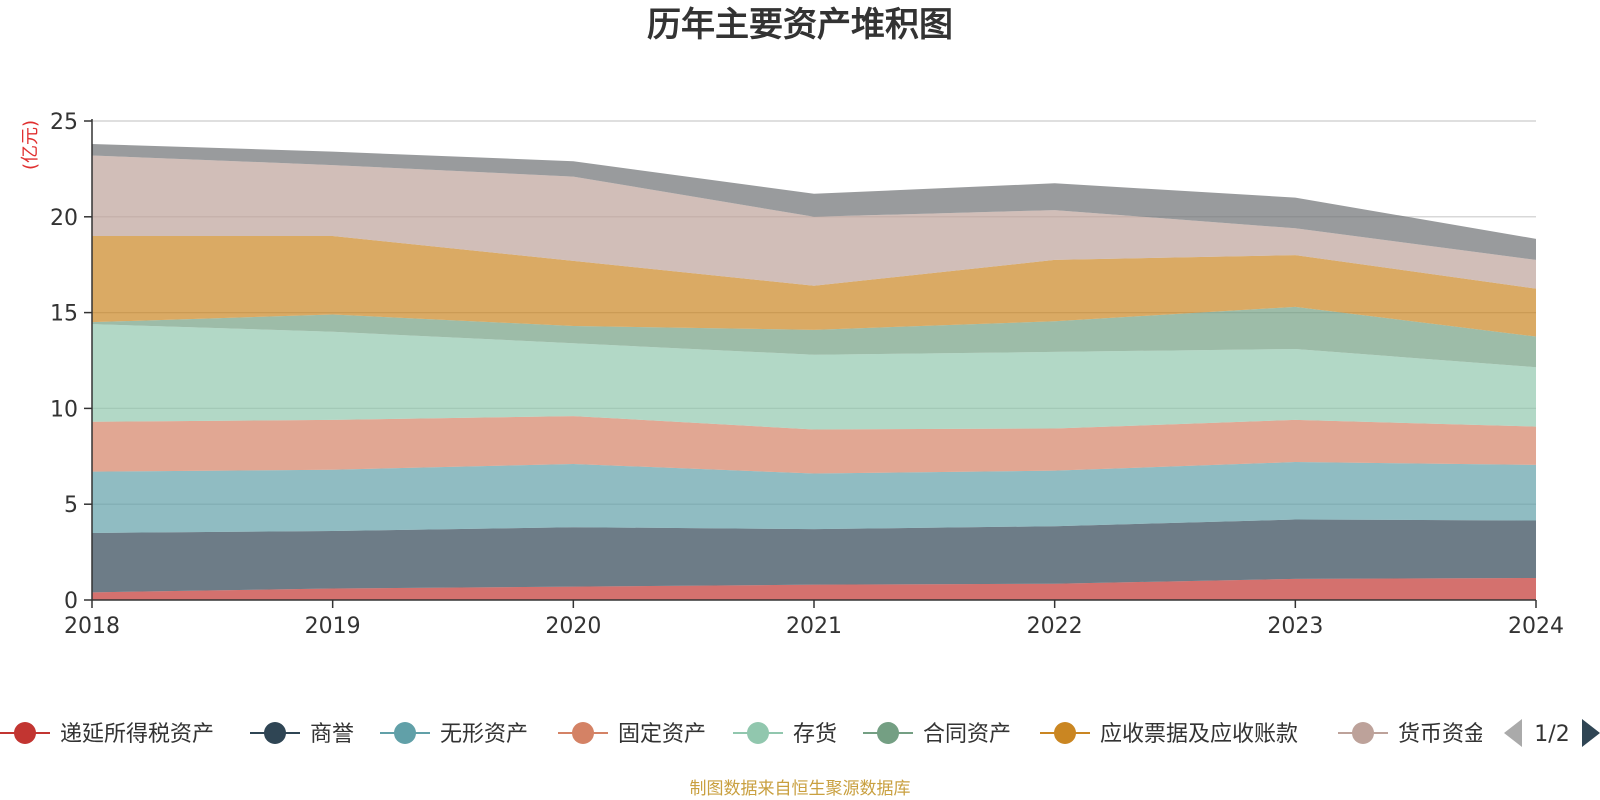  What do you see at coordinates (484, 734) in the screenshot?
I see `legend-label: 无形资产` at bounding box center [484, 734].